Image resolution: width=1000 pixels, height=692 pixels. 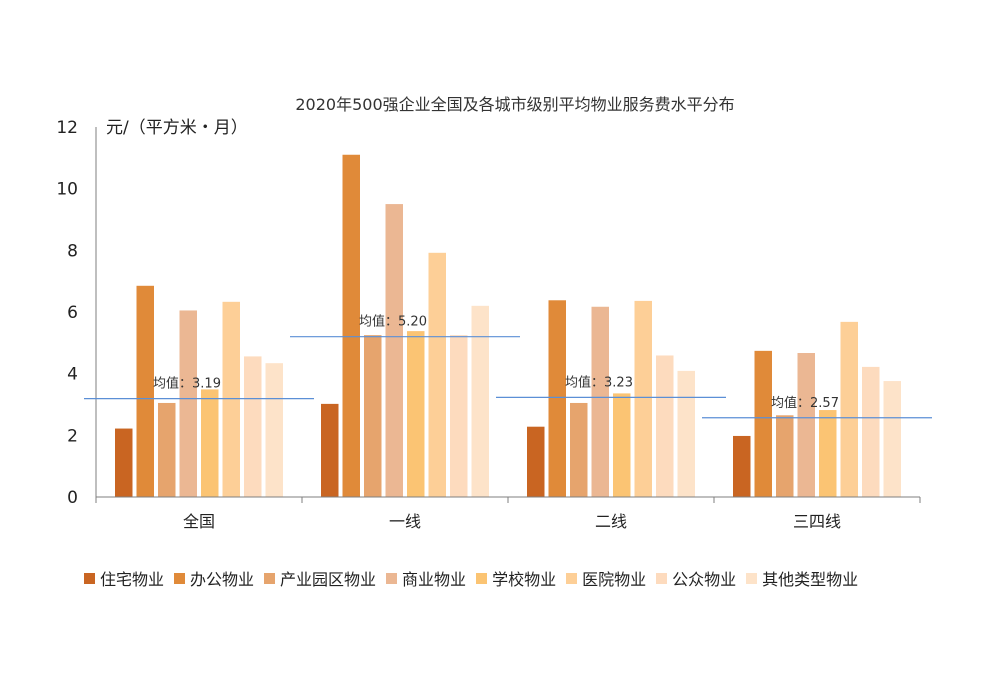 What do you see at coordinates (508, 366) in the screenshot?
I see `mean-lines-group: 均值：3.19 均值：5.20 均值：3.23 均值：2.57` at bounding box center [508, 366].